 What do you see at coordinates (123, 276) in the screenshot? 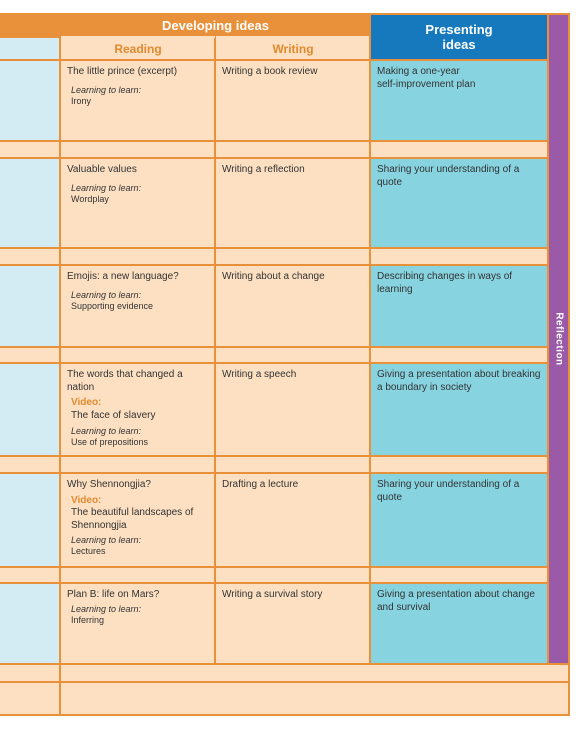
I see `reading-title: Emojis: a new language?` at bounding box center [123, 276].